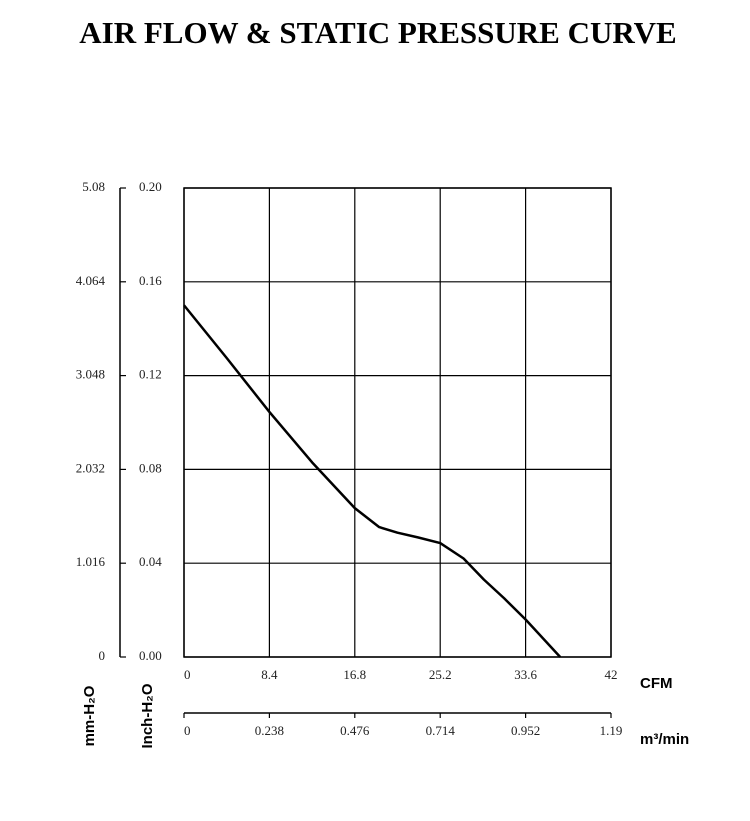 The height and width of the screenshot is (821, 750). What do you see at coordinates (611, 674) in the screenshot?
I see `x-tick-label: 42` at bounding box center [611, 674].